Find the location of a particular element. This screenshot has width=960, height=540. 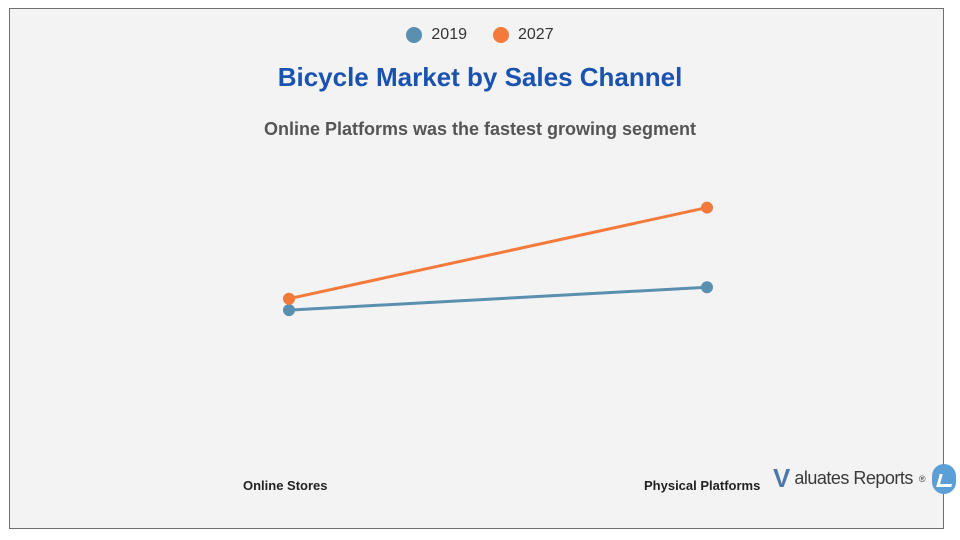

x-tick-label-physical-platforms: Physical Platforms is located at coordinates (702, 485).